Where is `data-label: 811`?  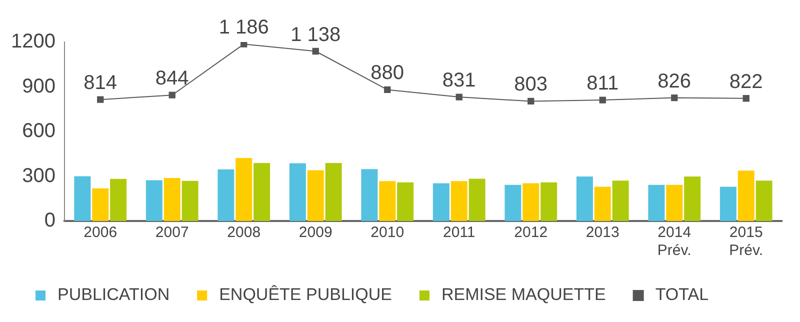
data-label: 811 is located at coordinates (602, 83).